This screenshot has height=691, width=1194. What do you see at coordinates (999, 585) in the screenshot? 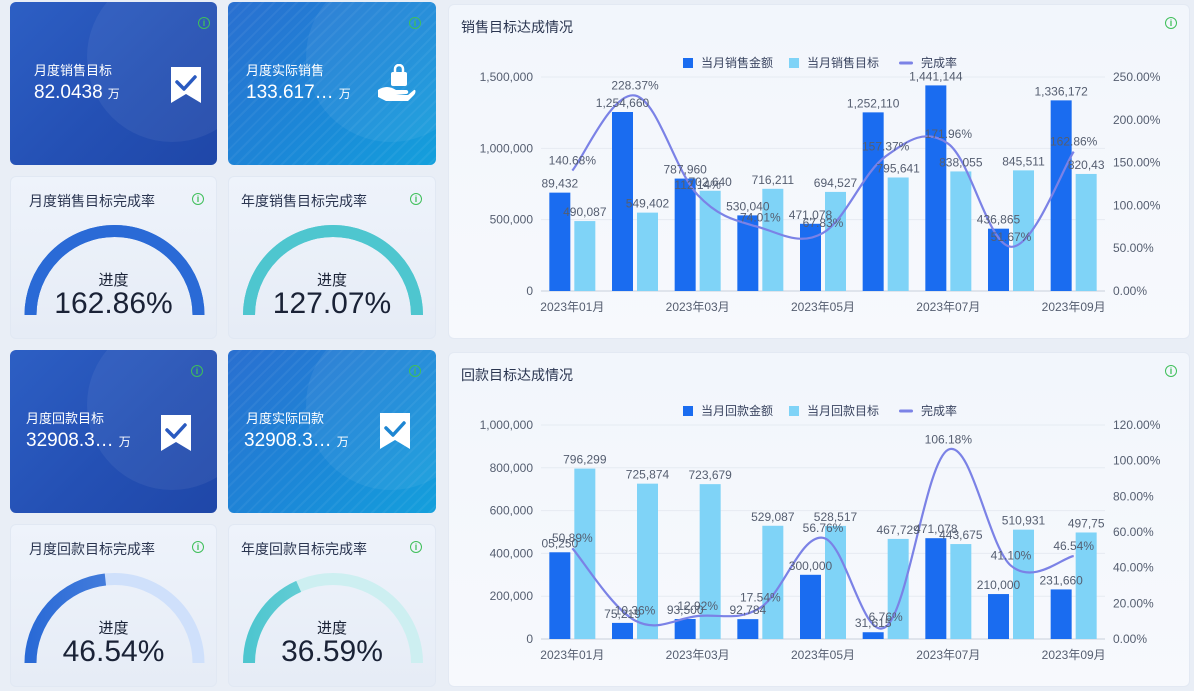
I see `bar-data-label: 210,000` at bounding box center [999, 585].